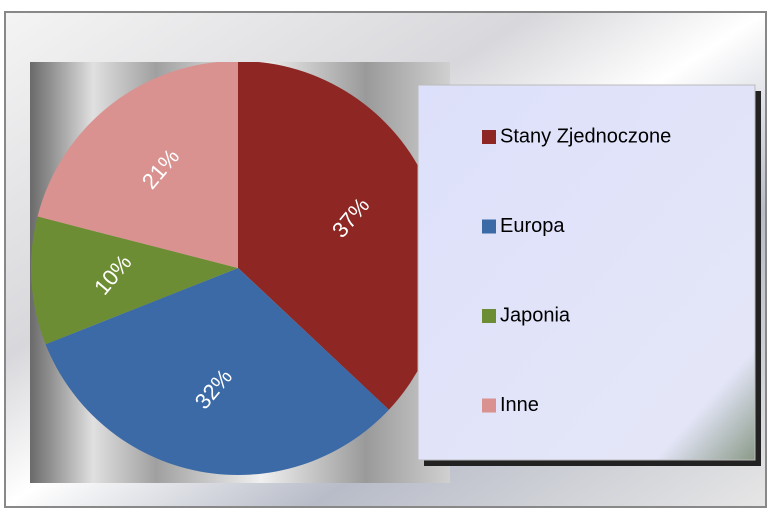  I want to click on legend-label: Inne, so click(519, 405).